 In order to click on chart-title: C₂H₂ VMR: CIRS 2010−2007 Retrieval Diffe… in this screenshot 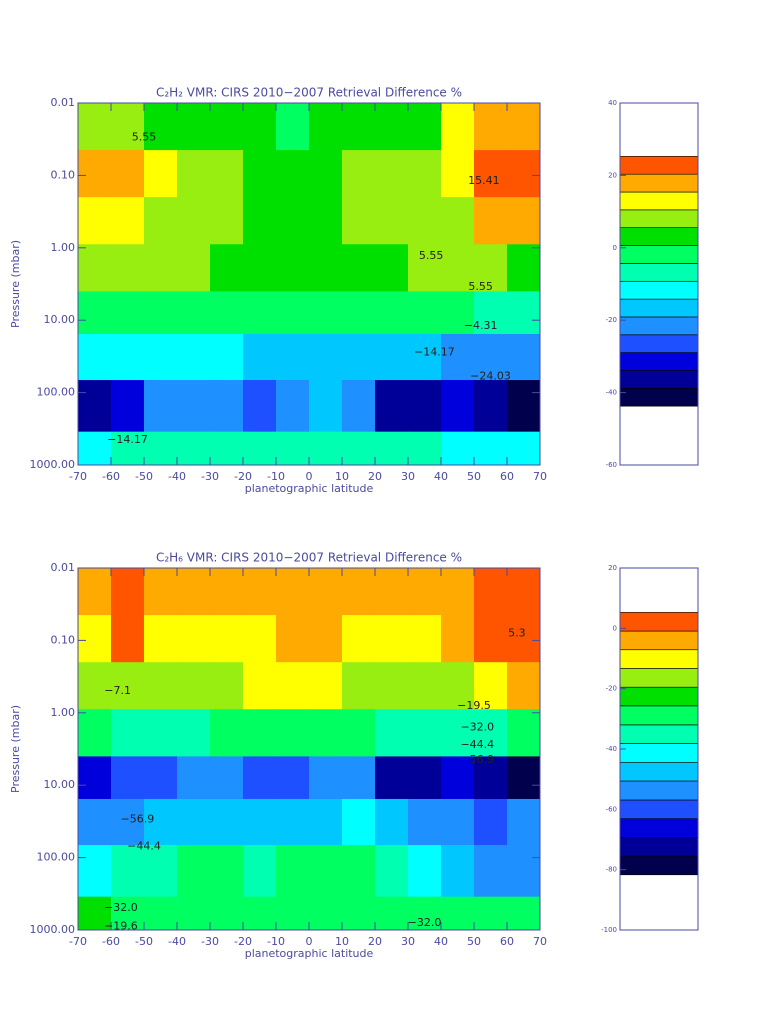, I will do `click(309, 93)`.